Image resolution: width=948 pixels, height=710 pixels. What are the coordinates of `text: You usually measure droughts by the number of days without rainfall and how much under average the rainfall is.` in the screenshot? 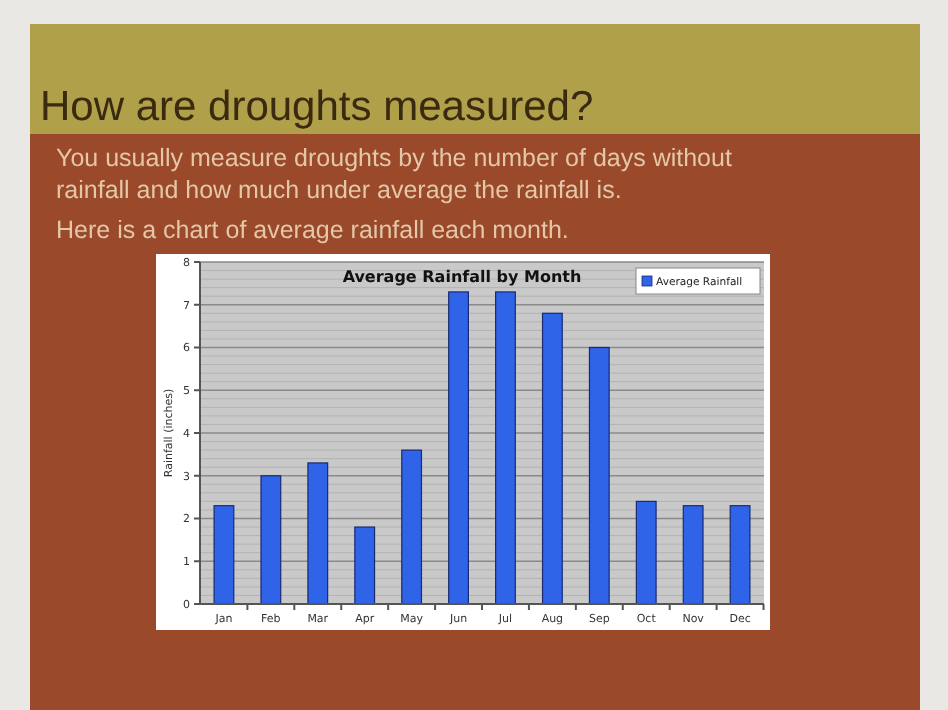 It's located at (394, 174).